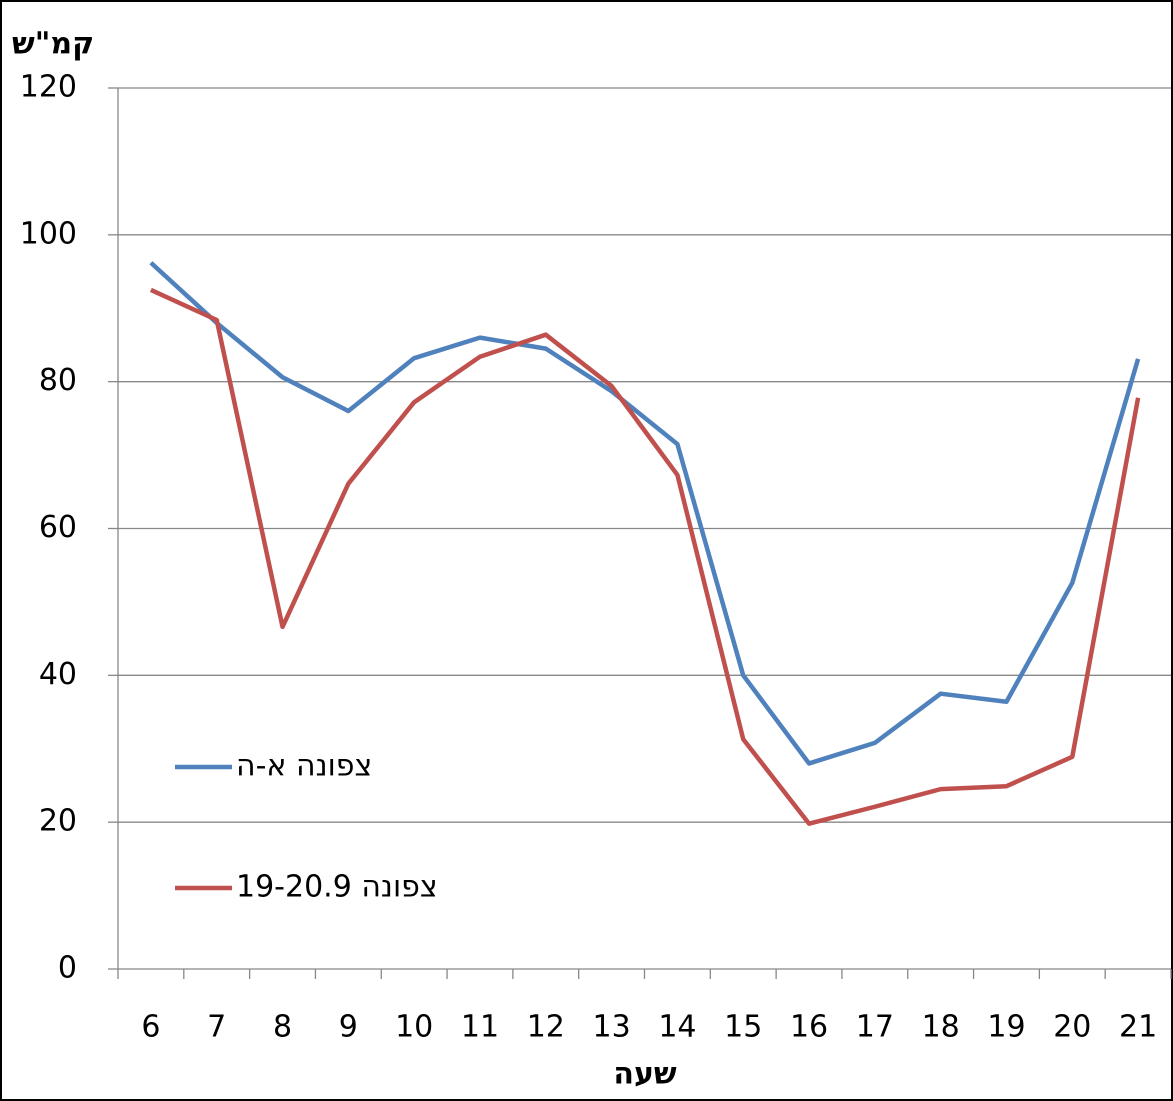  I want to click on x-tick-label: 7, so click(216, 1027).